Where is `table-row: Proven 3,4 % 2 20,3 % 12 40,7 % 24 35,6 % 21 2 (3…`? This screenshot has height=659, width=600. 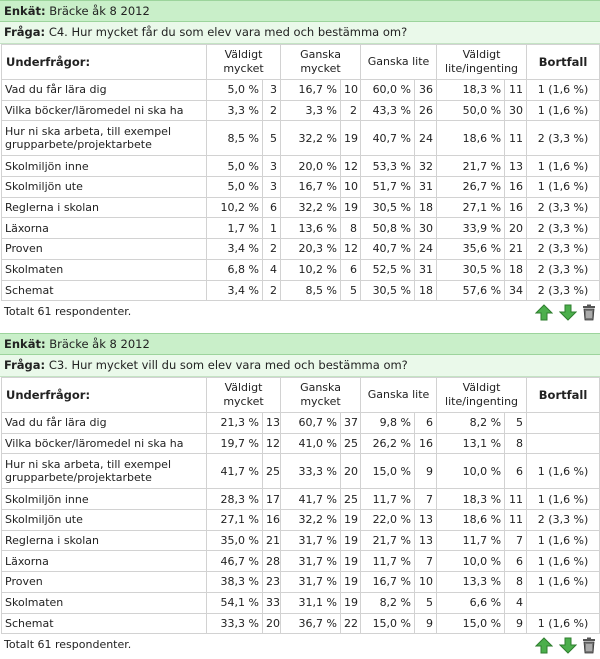
table-row: Proven 3,4 % 2 20,3 % 12 40,7 % 24 35,6 % 21 2 (3… is located at coordinates (300, 249).